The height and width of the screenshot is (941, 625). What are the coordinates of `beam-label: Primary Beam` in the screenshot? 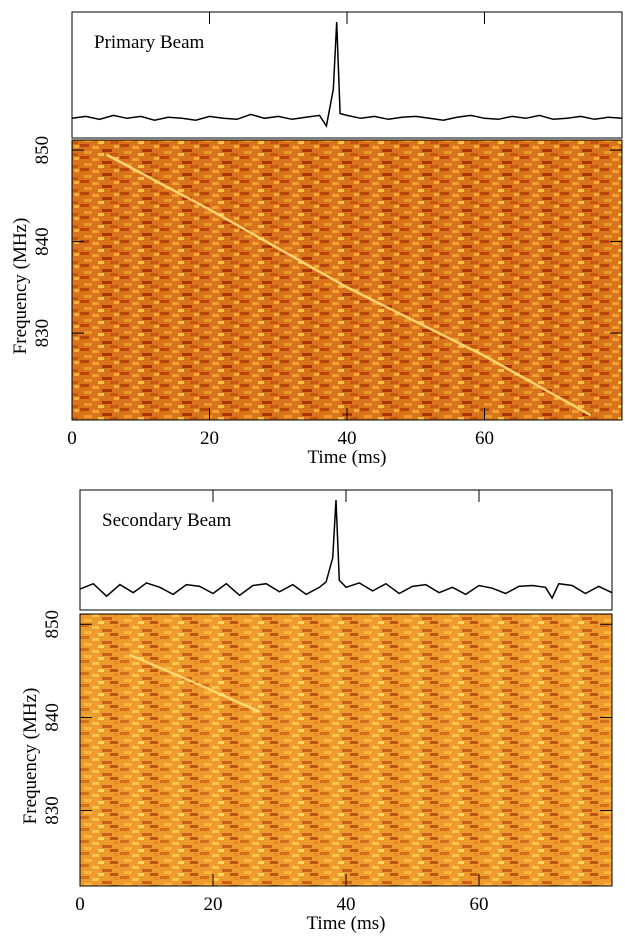 It's located at (149, 42).